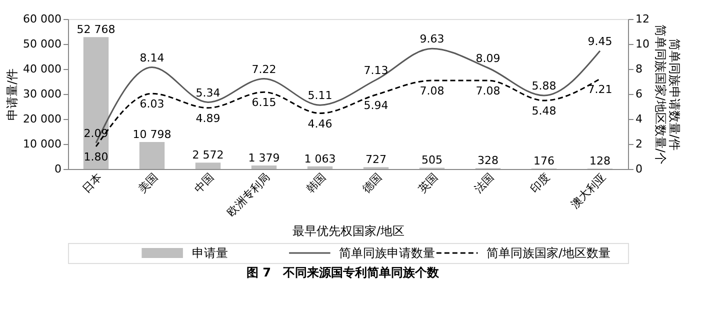 This screenshot has width=715, height=333. Describe the element at coordinates (548, 253) in the screenshot. I see `legend-label: 简单同族国家/地区数量` at that location.